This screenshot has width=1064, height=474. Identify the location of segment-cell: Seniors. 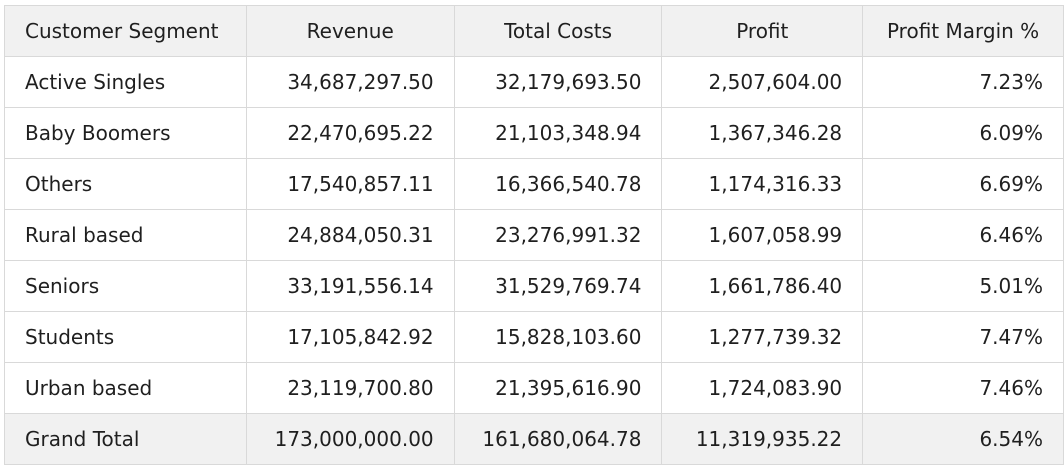
(125, 286).